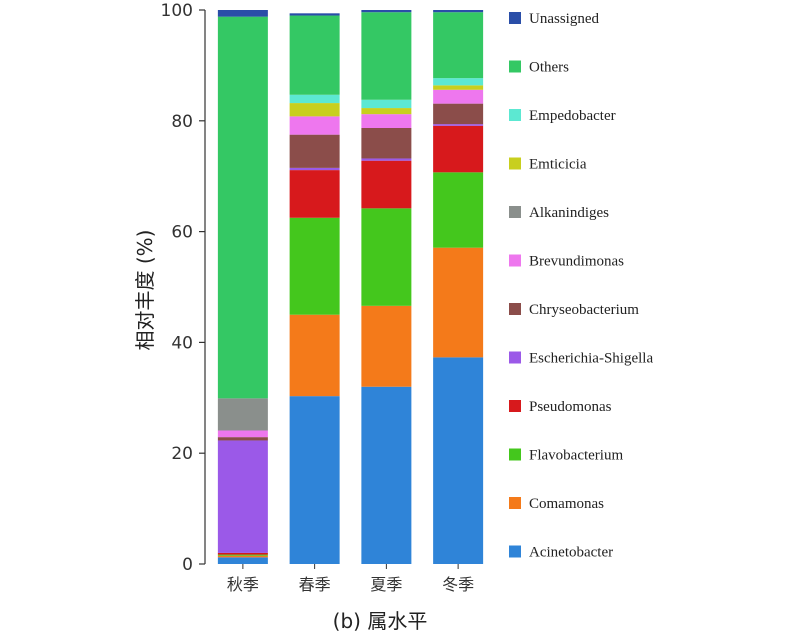 This screenshot has height=640, width=799. Describe the element at coordinates (558, 165) in the screenshot. I see `legend-label: Emticicia` at that location.